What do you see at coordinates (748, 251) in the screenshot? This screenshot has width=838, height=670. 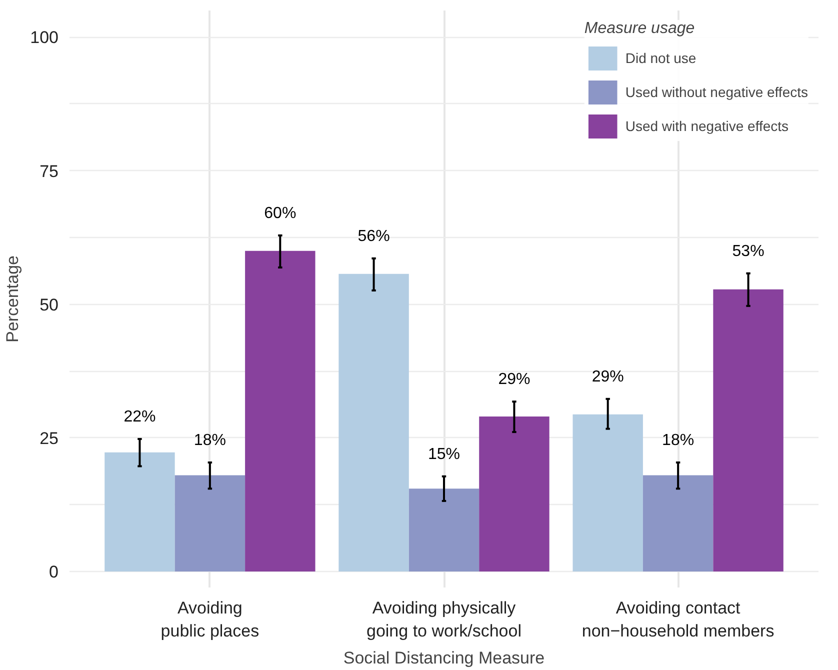 I see `data-label: 53%` at bounding box center [748, 251].